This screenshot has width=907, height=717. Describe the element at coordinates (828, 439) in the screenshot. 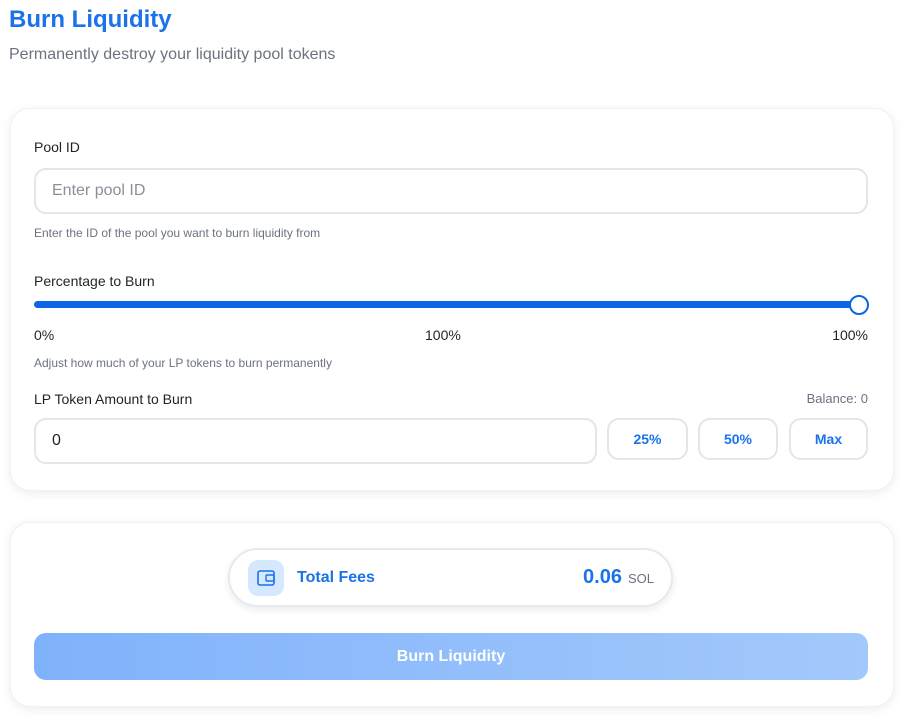

I see `preset-button: Max` at that location.